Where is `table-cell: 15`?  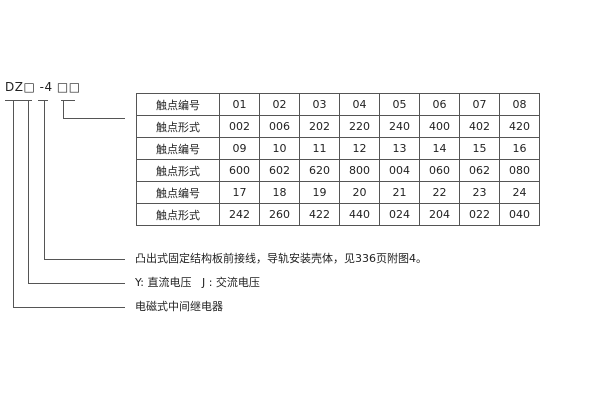
table-cell: 15 is located at coordinates (479, 148).